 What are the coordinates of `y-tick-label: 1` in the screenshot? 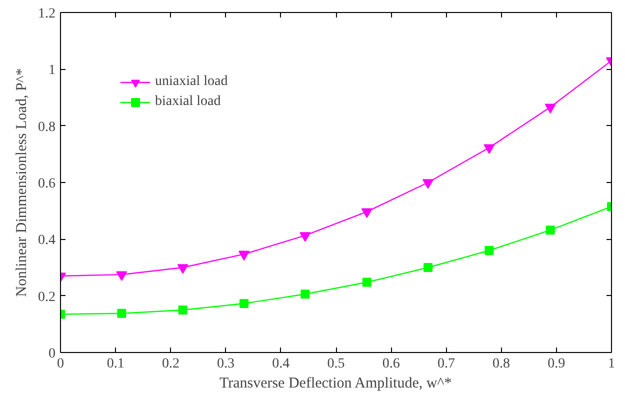 It's located at (52, 70).